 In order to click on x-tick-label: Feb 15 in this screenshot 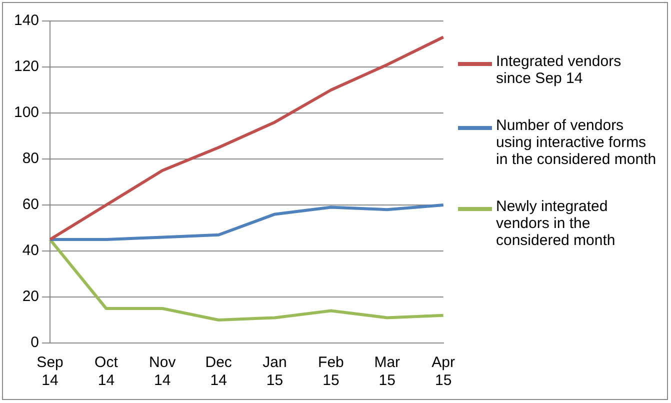, I will do `click(331, 372)`.